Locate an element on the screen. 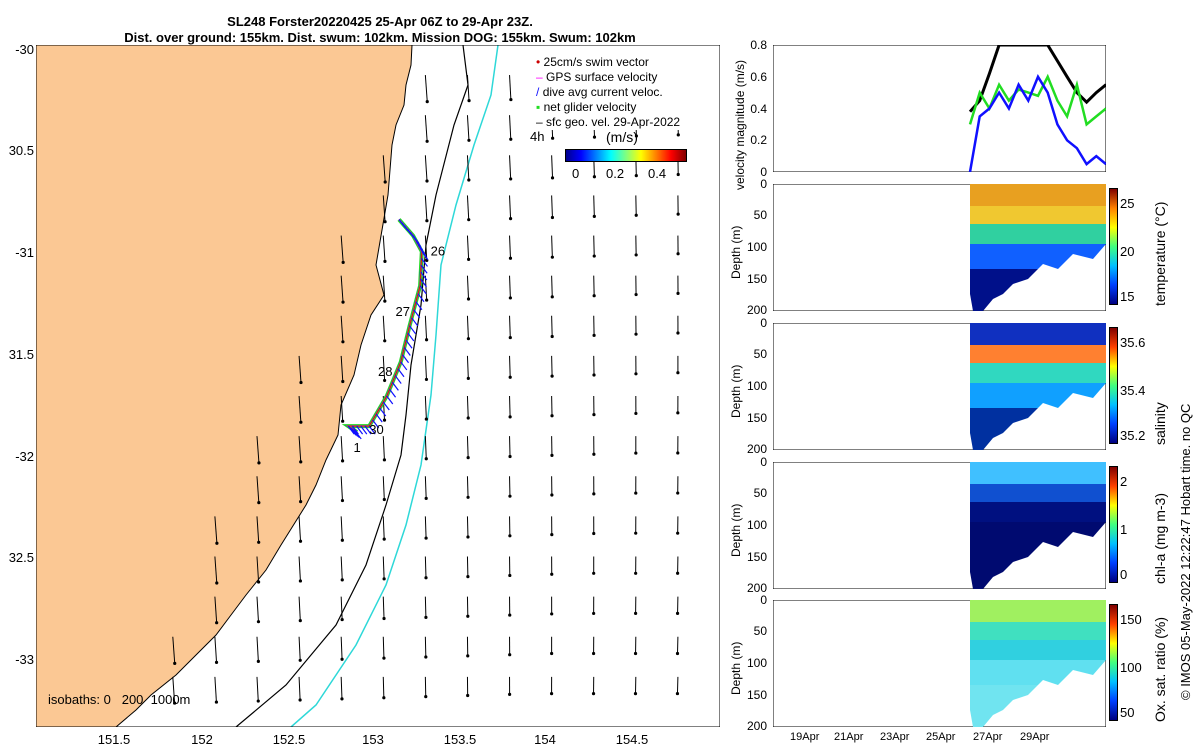 The width and height of the screenshot is (1200, 750). vel-ytick: 0.4 is located at coordinates (758, 109).